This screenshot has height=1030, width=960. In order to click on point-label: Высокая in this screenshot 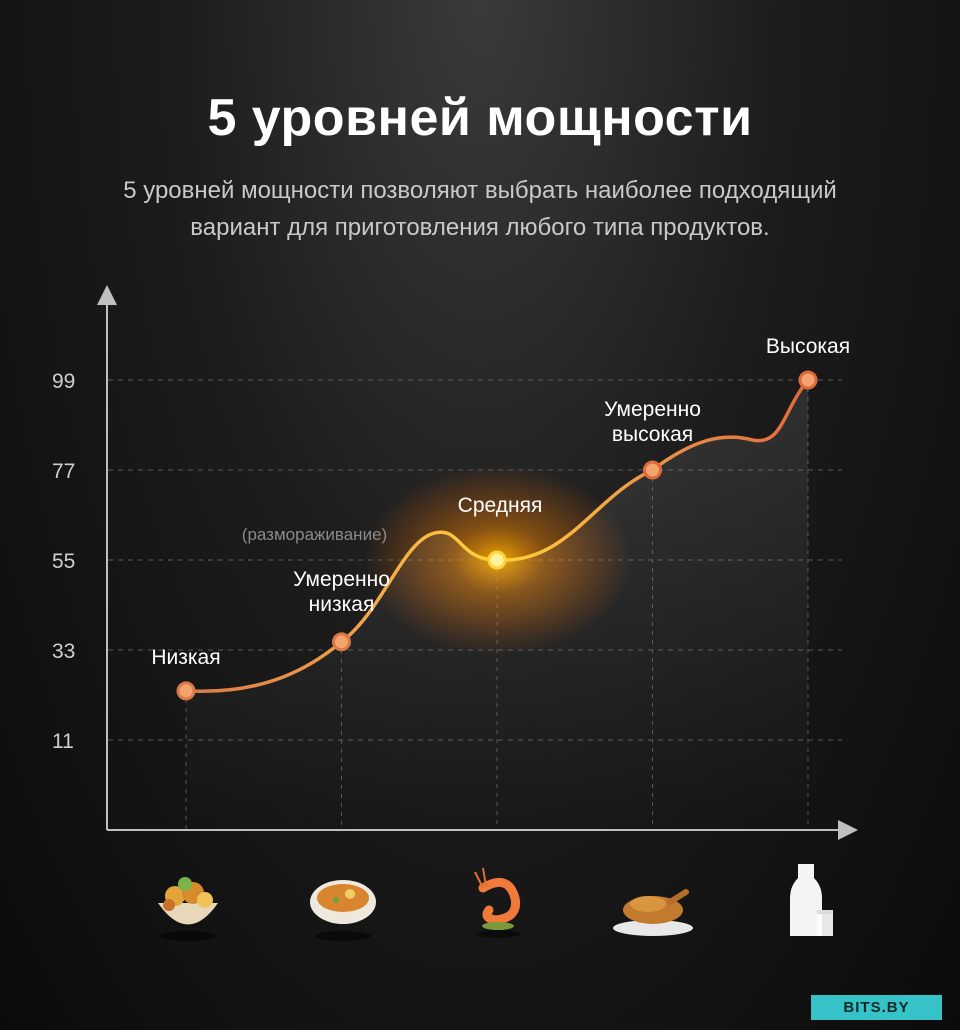, I will do `click(808, 346)`.